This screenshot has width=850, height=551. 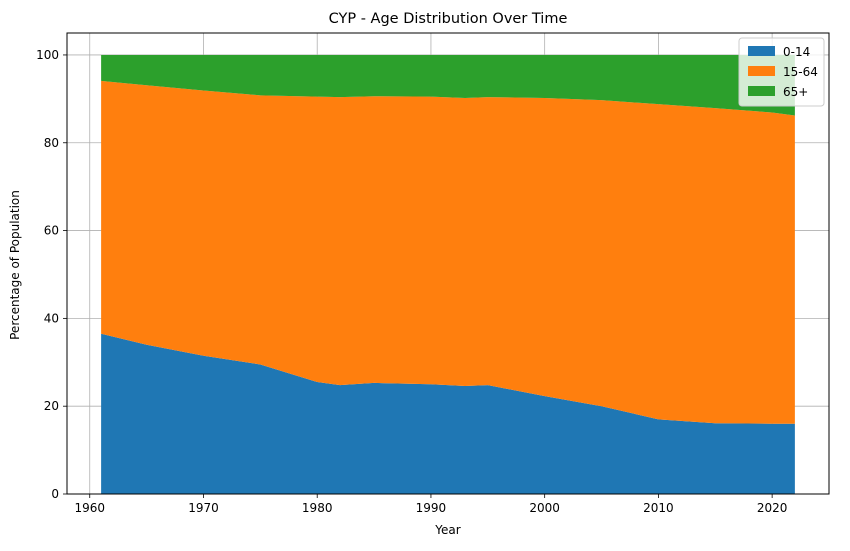 I want to click on legend-label: 0-14, so click(x=796, y=52).